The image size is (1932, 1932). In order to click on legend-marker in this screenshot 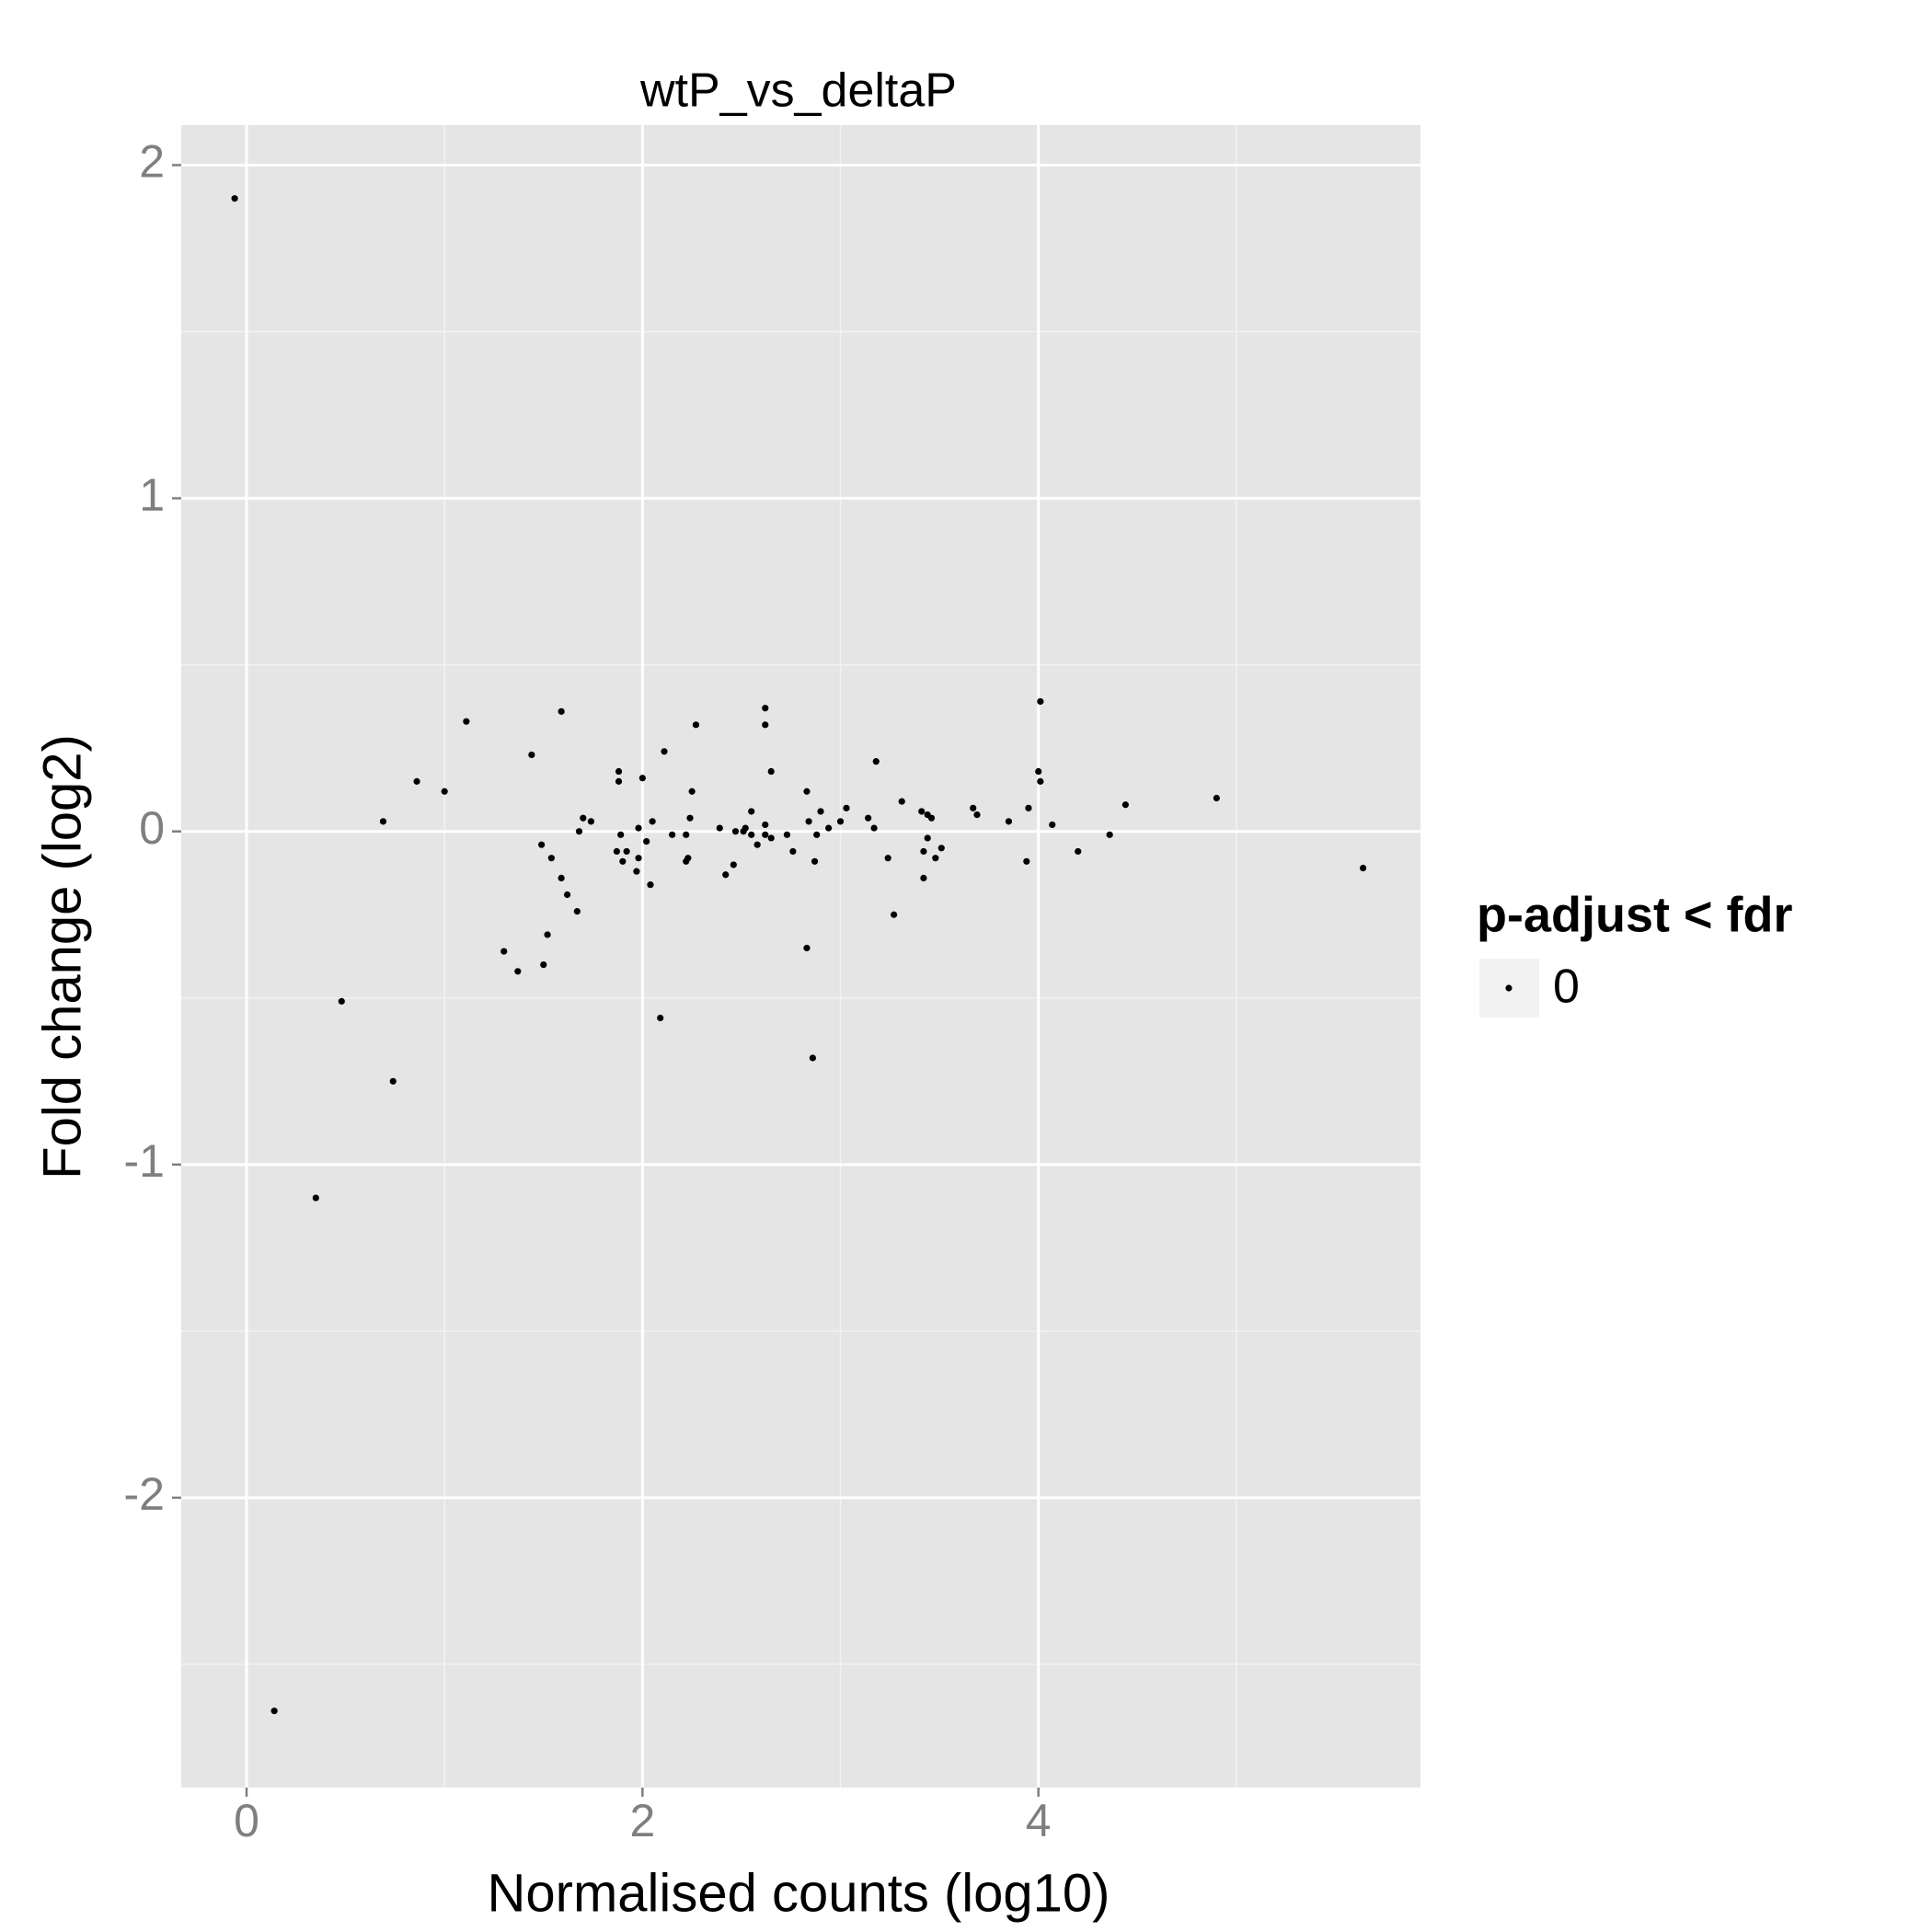, I will do `click(1508, 988)`.